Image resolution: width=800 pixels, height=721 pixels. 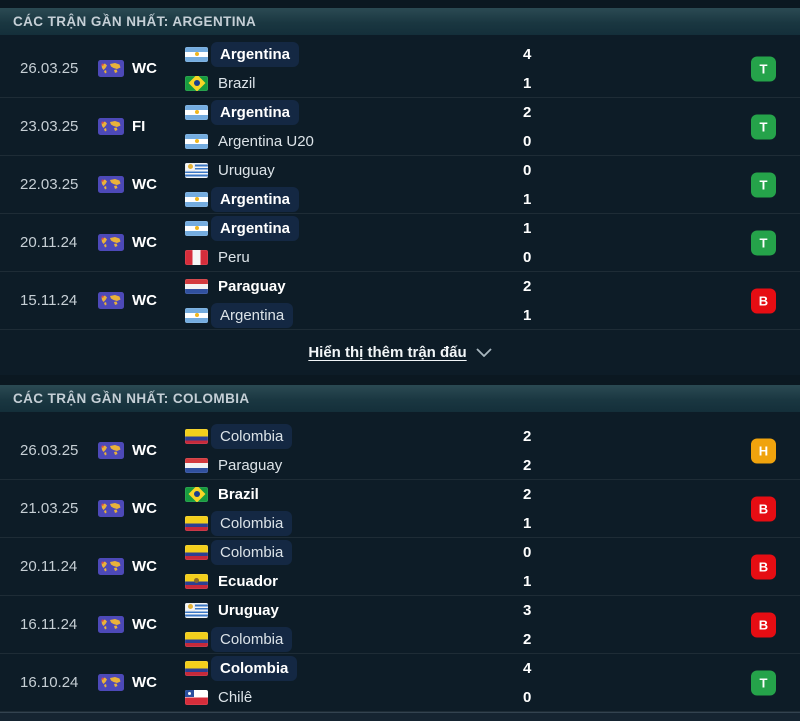 I want to click on teams: Colombia 2 Paraguay 2, so click(x=492, y=451).